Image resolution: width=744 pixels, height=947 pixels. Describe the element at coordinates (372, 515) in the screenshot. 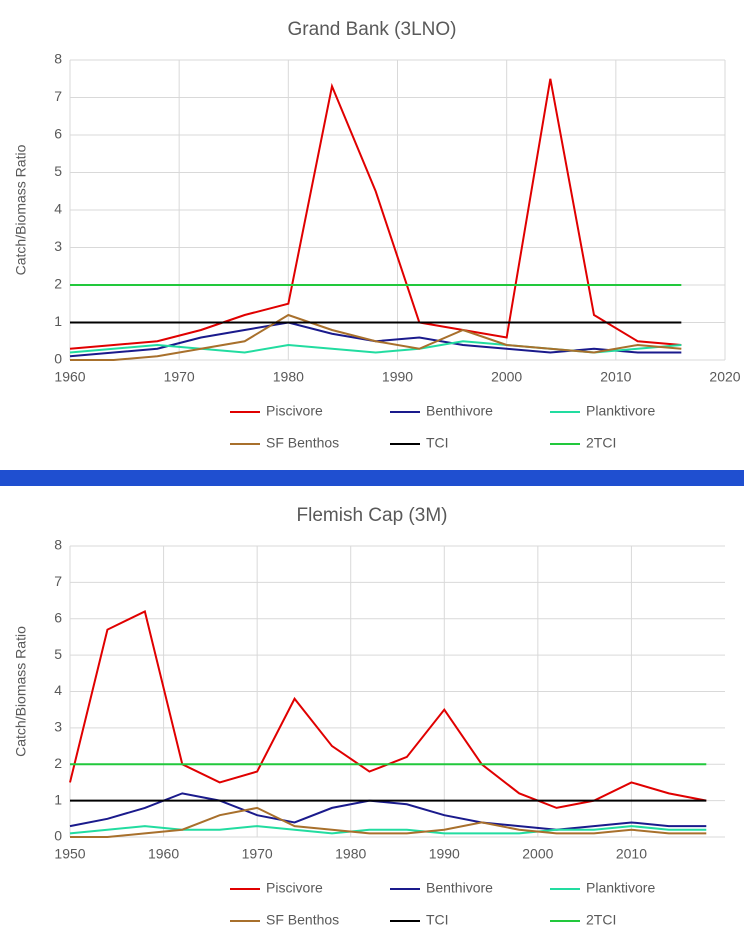

I see `chart-title: Flemish Cap (3M)` at that location.